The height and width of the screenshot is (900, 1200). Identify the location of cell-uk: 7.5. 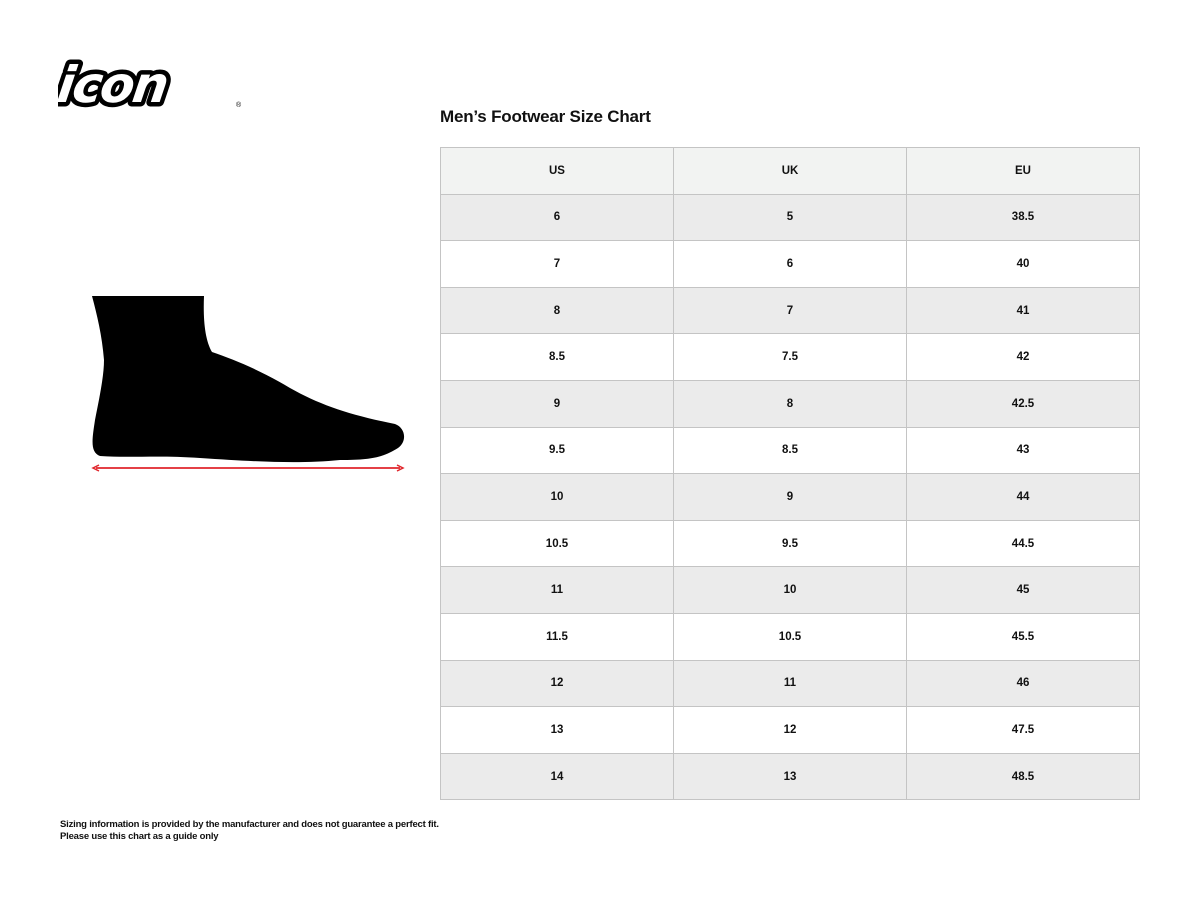
(790, 357).